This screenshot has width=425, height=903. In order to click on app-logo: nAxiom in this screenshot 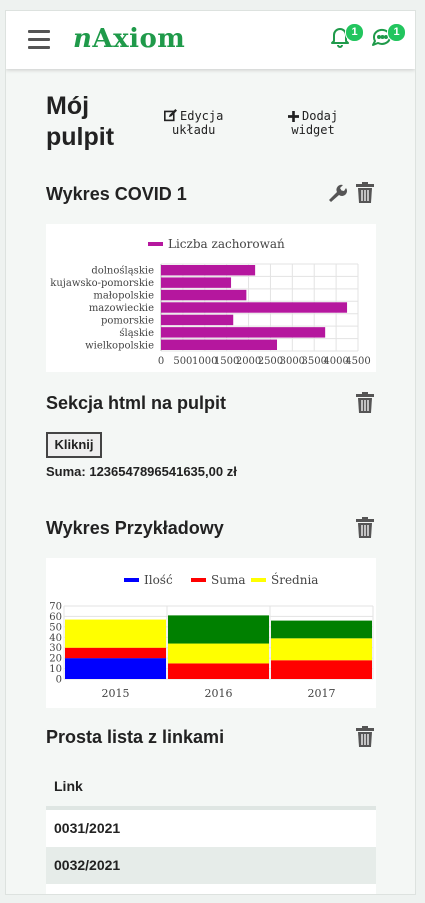, I will do `click(129, 39)`.